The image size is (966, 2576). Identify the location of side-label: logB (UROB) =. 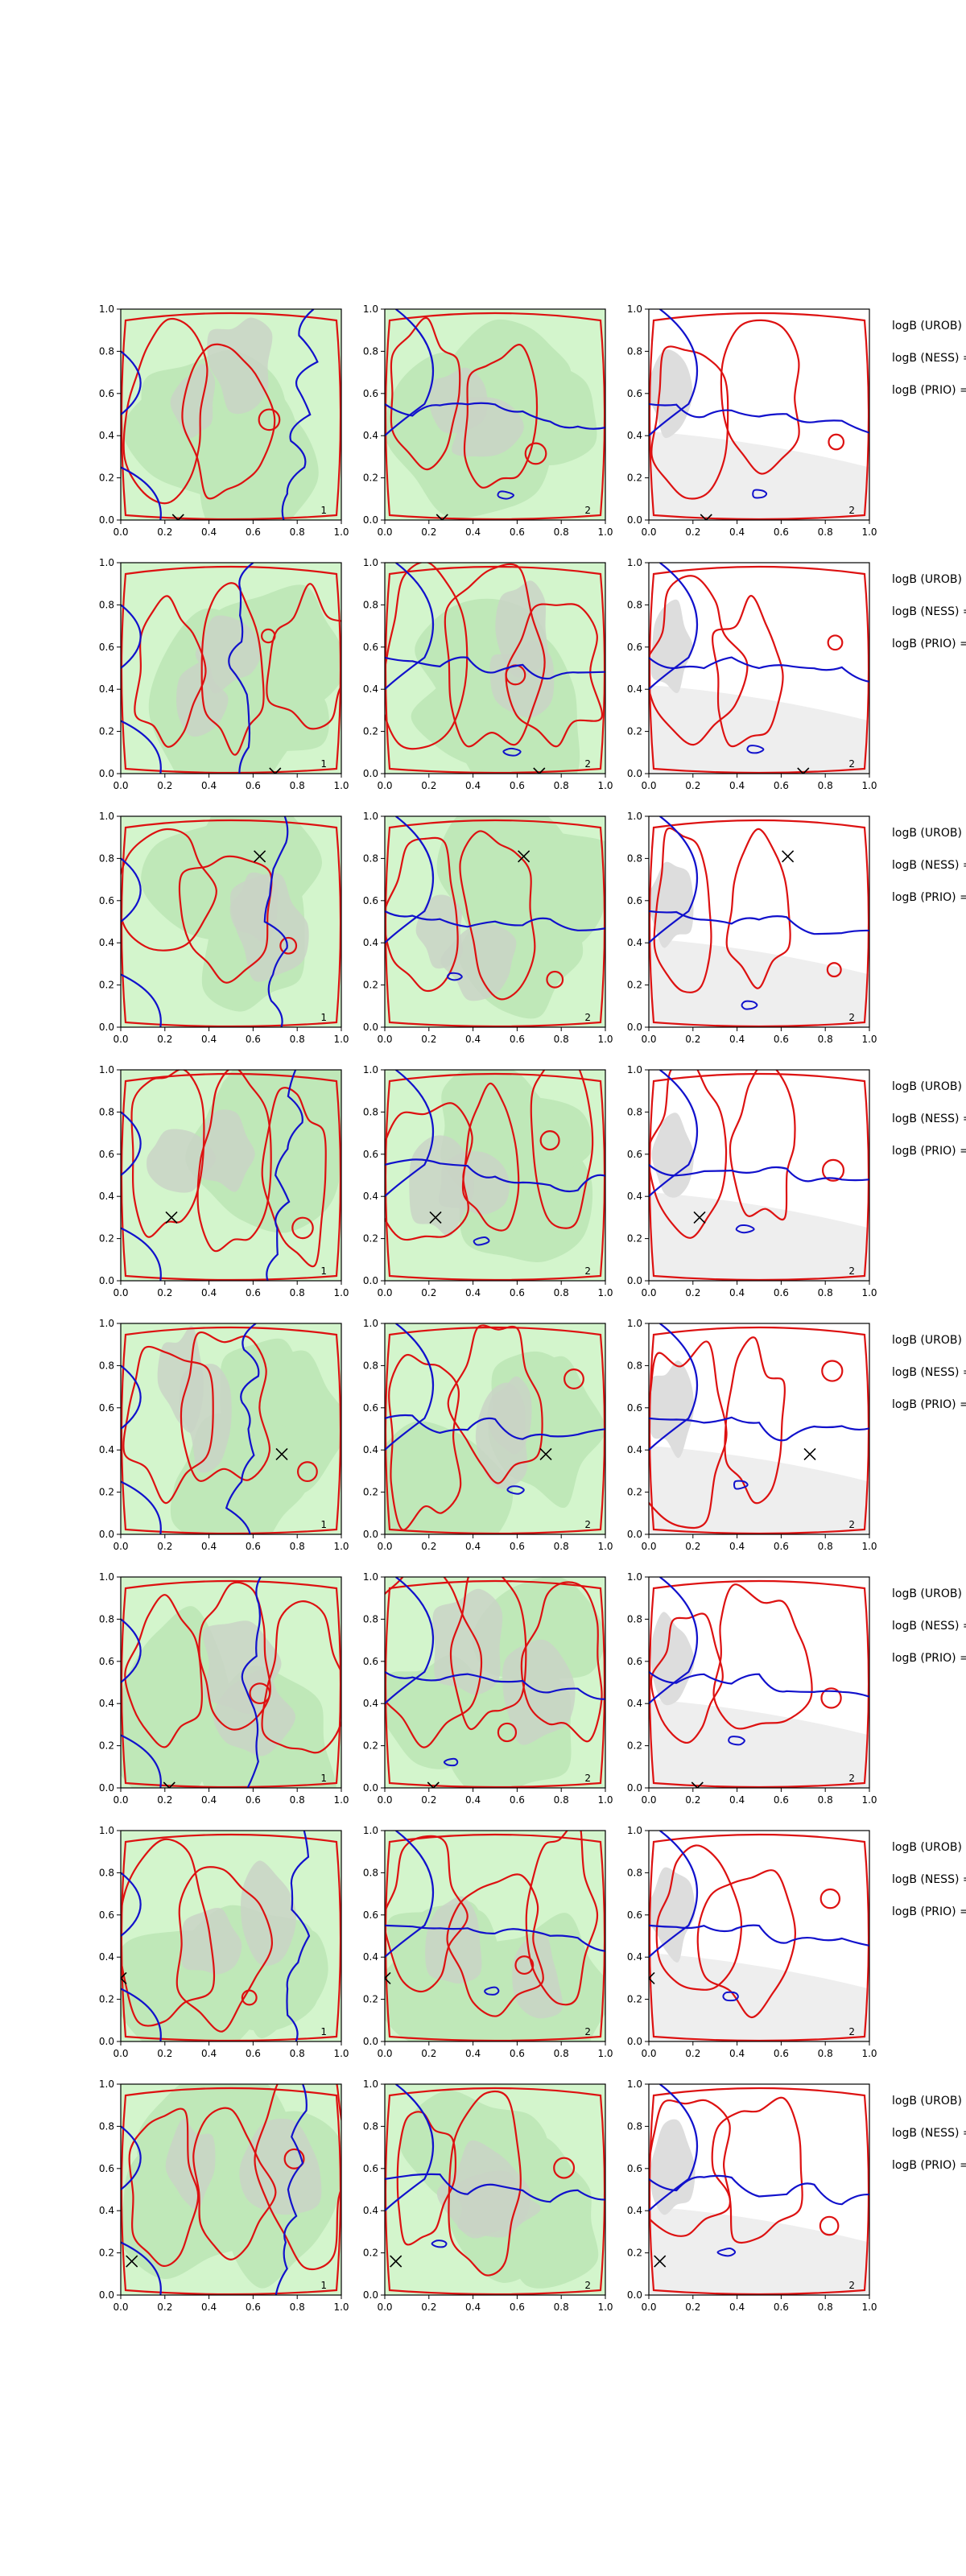
(929, 1593).